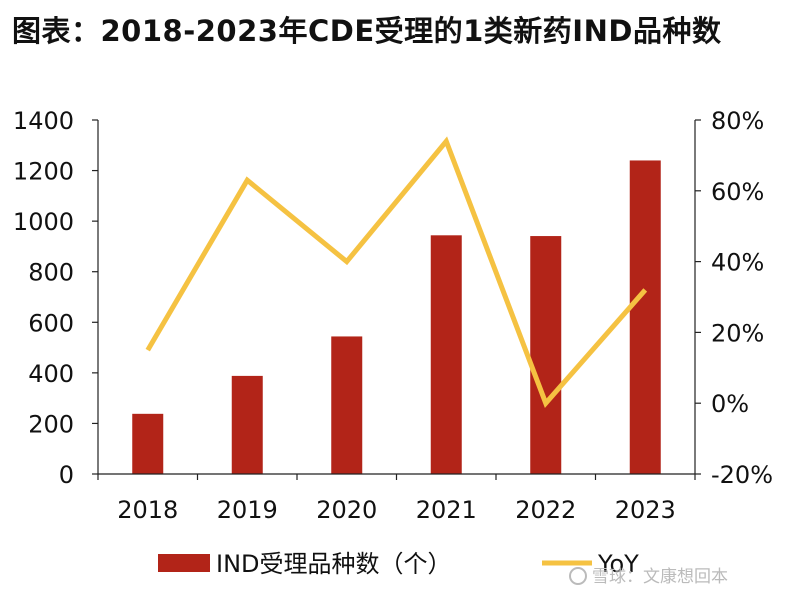 This screenshot has height=599, width=800. I want to click on x-tick-label: 2023, so click(645, 510).